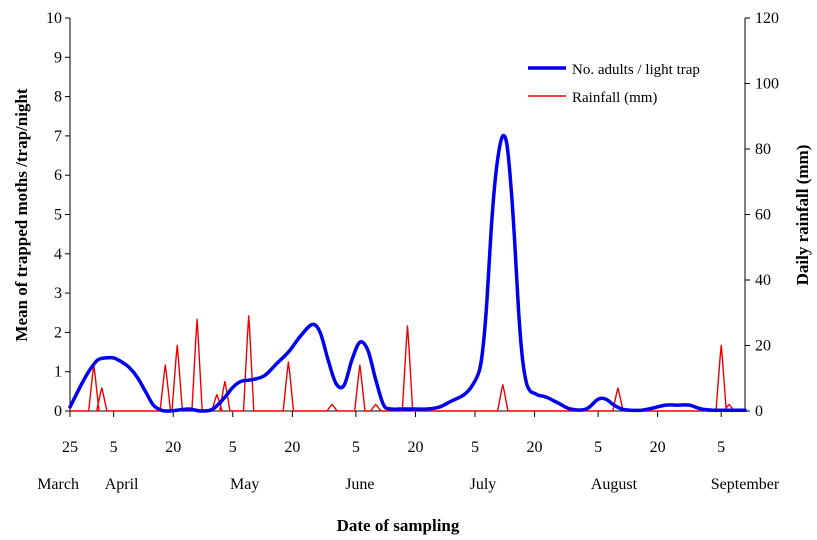  I want to click on left-tick-label: 7, so click(58, 136).